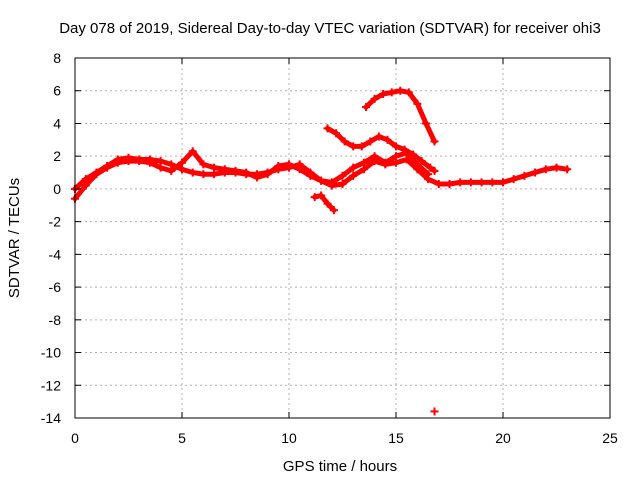  What do you see at coordinates (396, 438) in the screenshot?
I see `x-tick-label: 15` at bounding box center [396, 438].